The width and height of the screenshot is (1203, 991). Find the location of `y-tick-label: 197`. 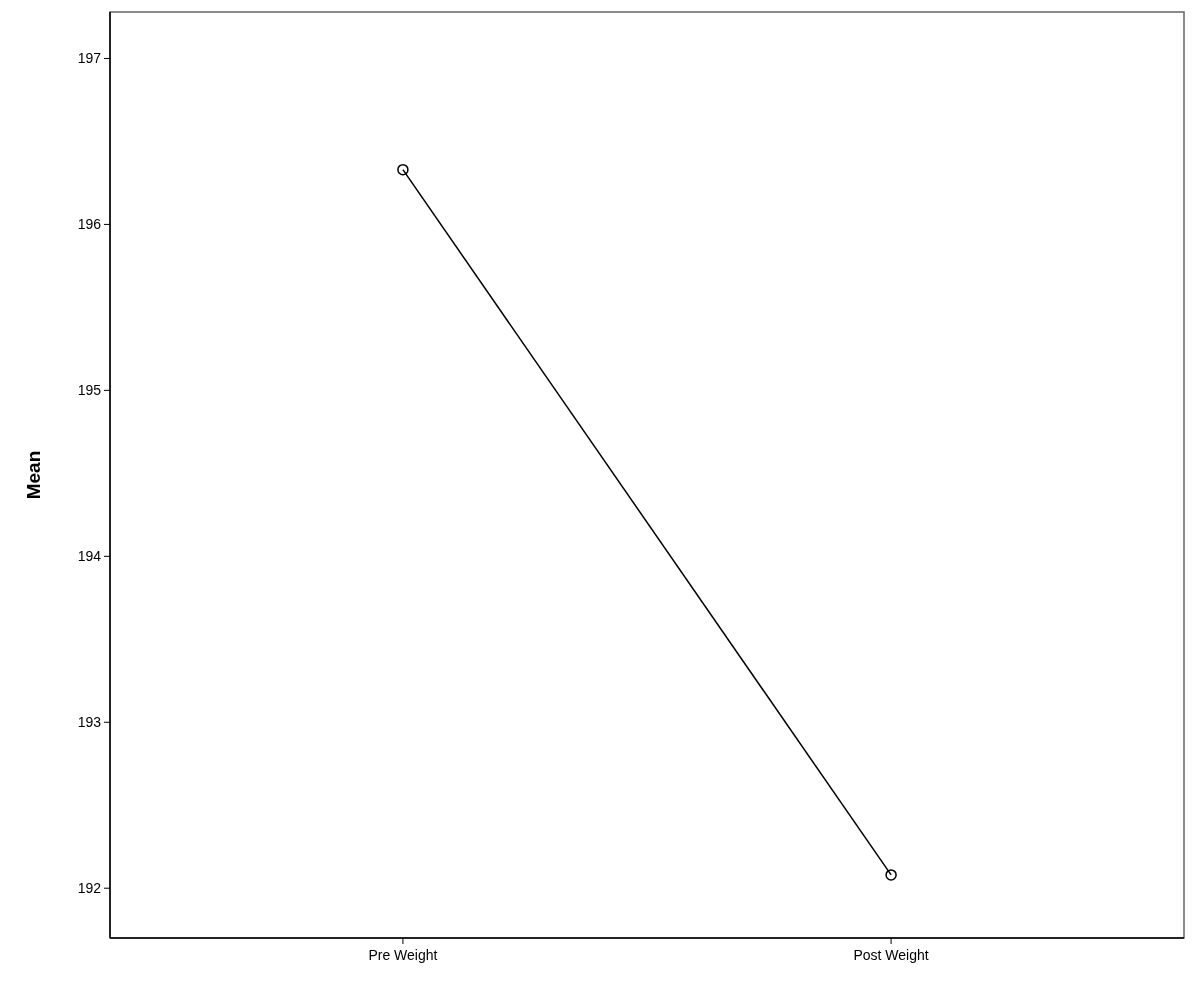

y-tick-label: 197 is located at coordinates (89, 58).